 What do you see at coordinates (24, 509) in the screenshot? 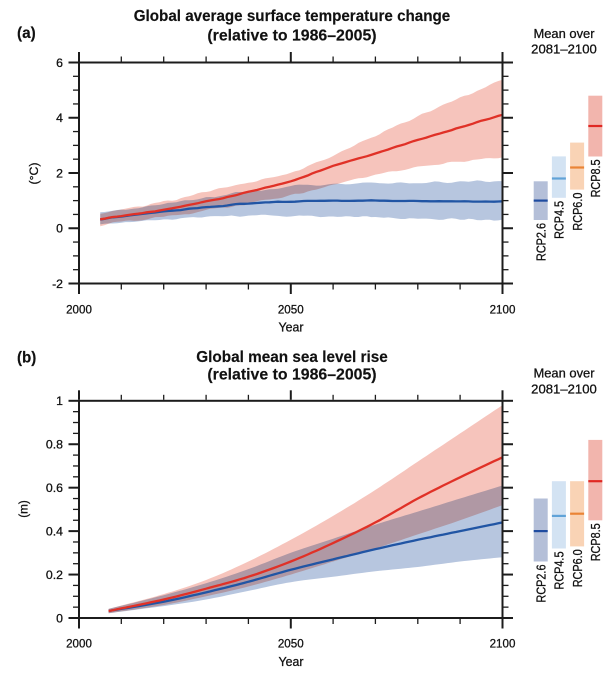
I see `svg-text: (m)` at bounding box center [24, 509].